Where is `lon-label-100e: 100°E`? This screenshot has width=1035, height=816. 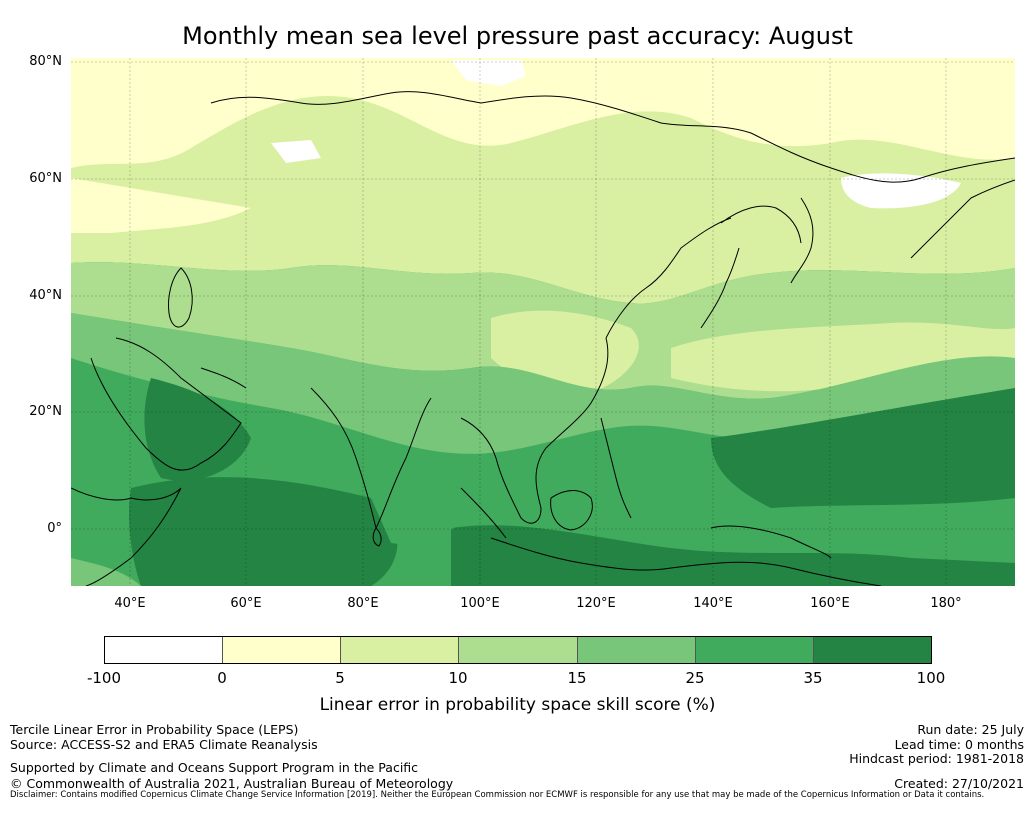 lon-label-100e: 100°E is located at coordinates (480, 603).